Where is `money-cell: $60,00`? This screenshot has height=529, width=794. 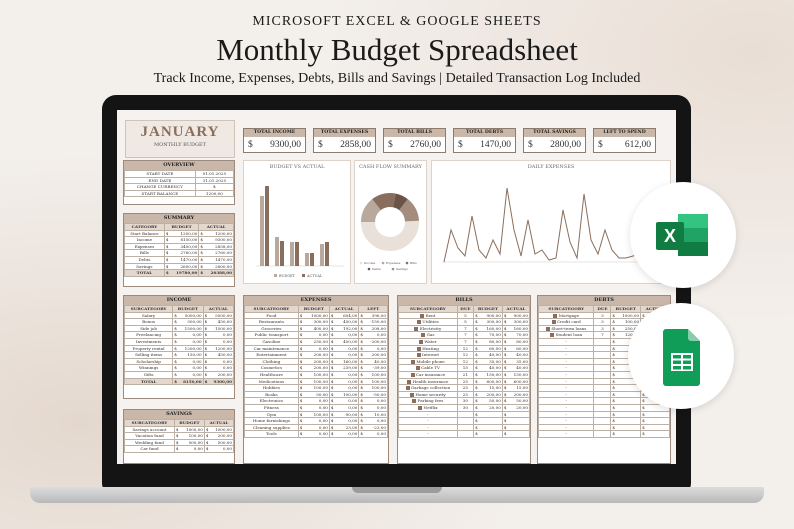
money-cell: $60,00 is located at coordinates (516, 348).